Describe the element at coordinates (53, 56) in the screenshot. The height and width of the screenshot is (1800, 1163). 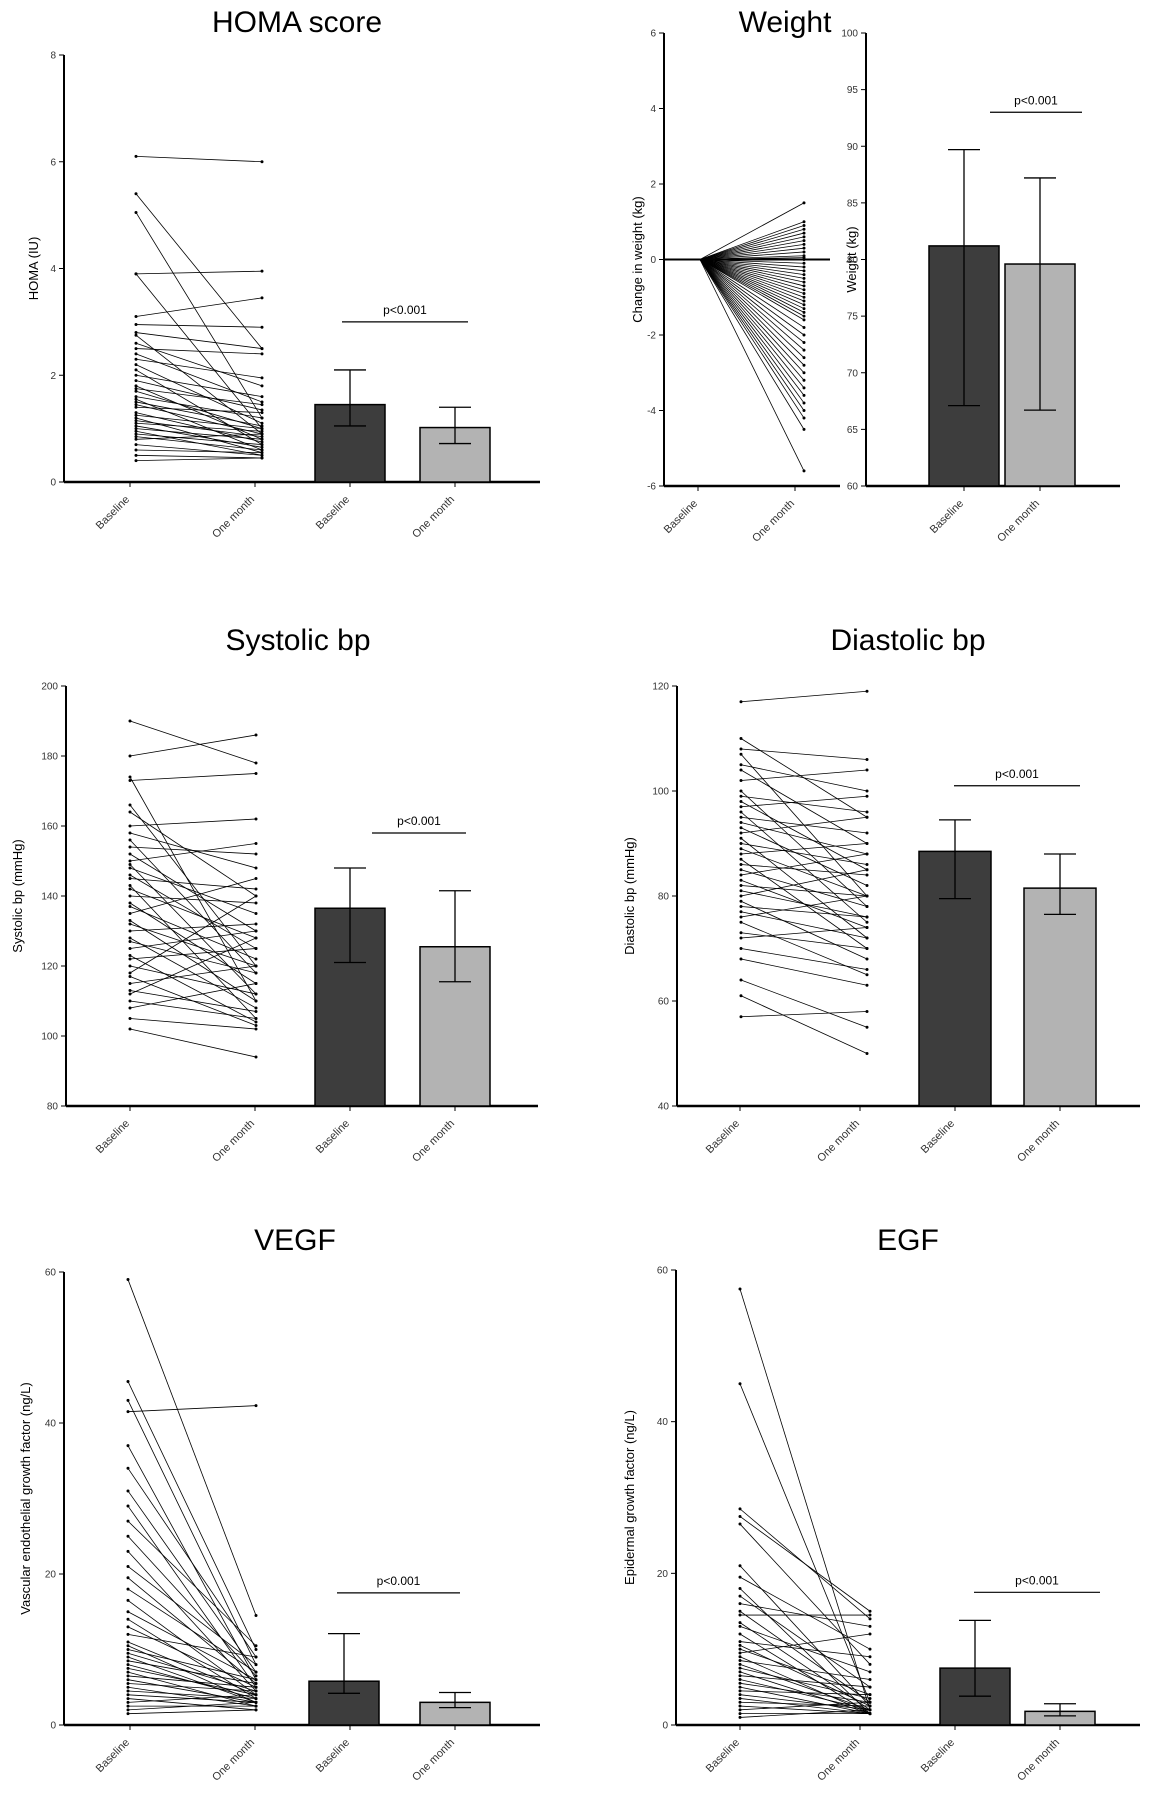
I see `y-tick-label: 8` at that location.